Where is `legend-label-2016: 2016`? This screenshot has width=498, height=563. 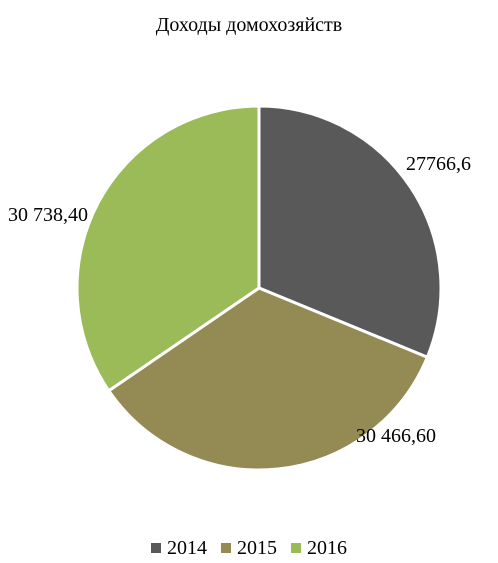
legend-label-2016: 2016 is located at coordinates (327, 547).